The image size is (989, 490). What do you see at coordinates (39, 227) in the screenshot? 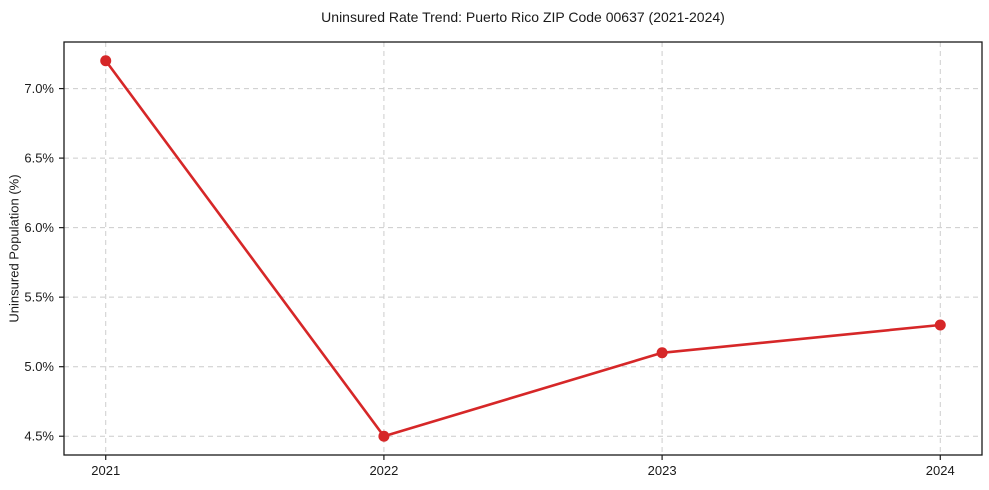
I see `y-tick-label: 6.0%` at bounding box center [39, 227].